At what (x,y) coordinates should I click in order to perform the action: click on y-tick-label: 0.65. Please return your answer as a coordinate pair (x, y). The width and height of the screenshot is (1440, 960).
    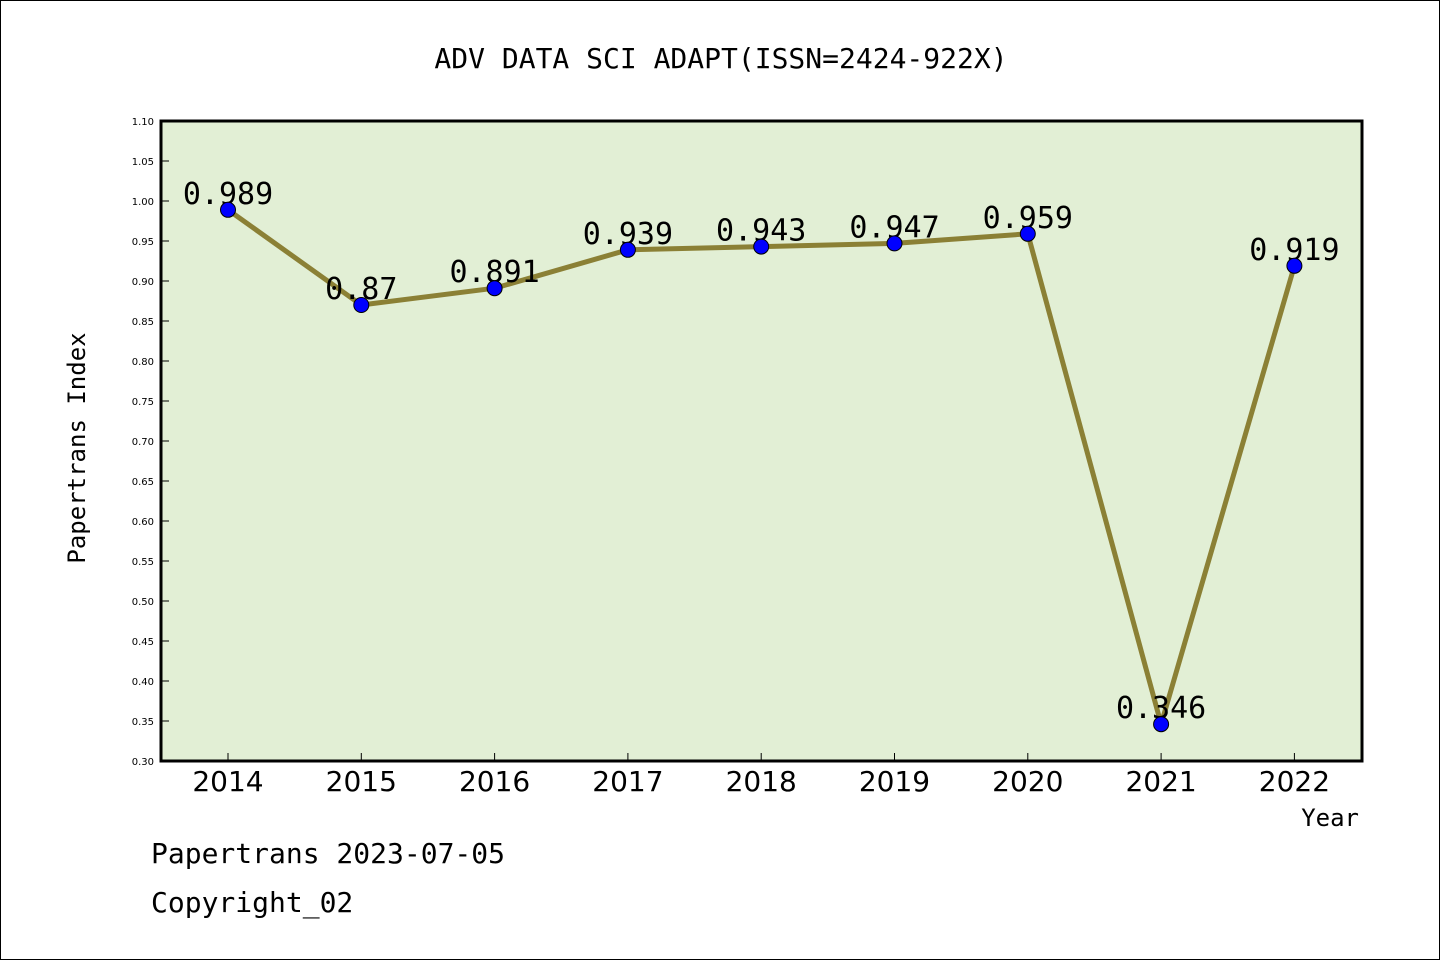
    Looking at the image, I should click on (143, 482).